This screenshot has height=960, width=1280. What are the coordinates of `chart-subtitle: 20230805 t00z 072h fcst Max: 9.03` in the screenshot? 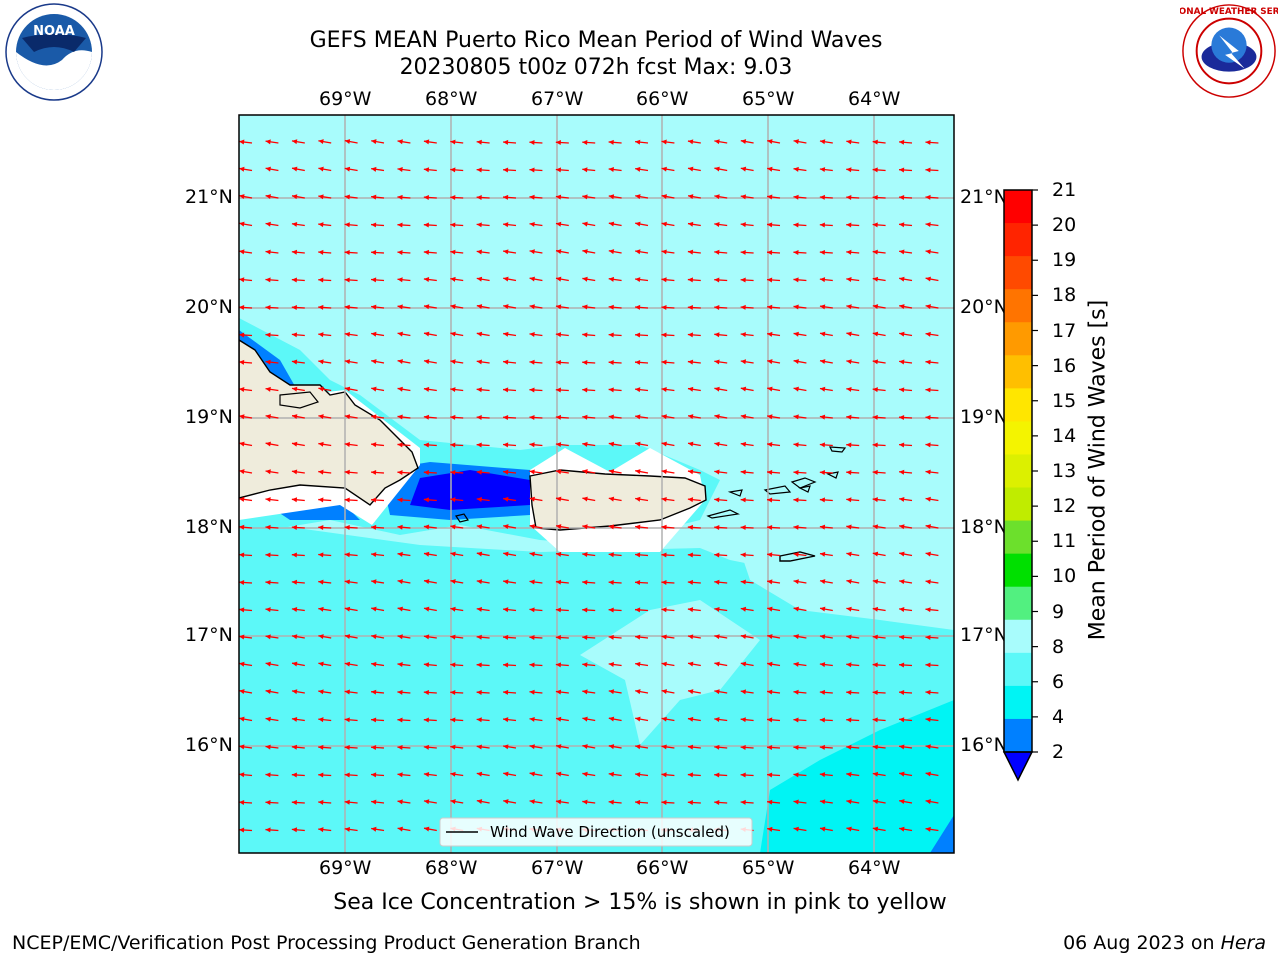 It's located at (596, 67).